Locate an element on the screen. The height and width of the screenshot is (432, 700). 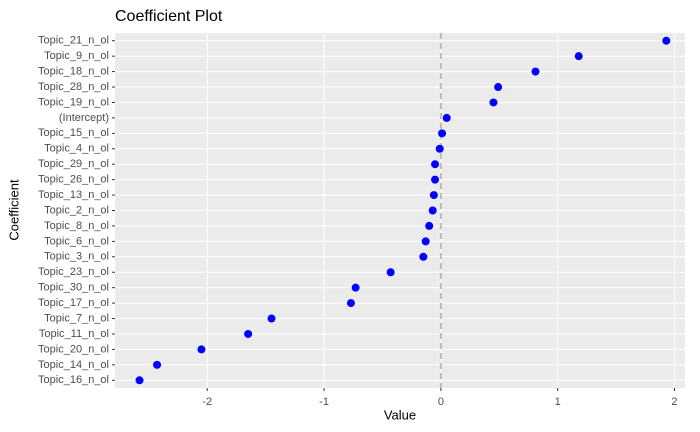
y-tick-label: Topic_3_n_ol is located at coordinates (76, 257).